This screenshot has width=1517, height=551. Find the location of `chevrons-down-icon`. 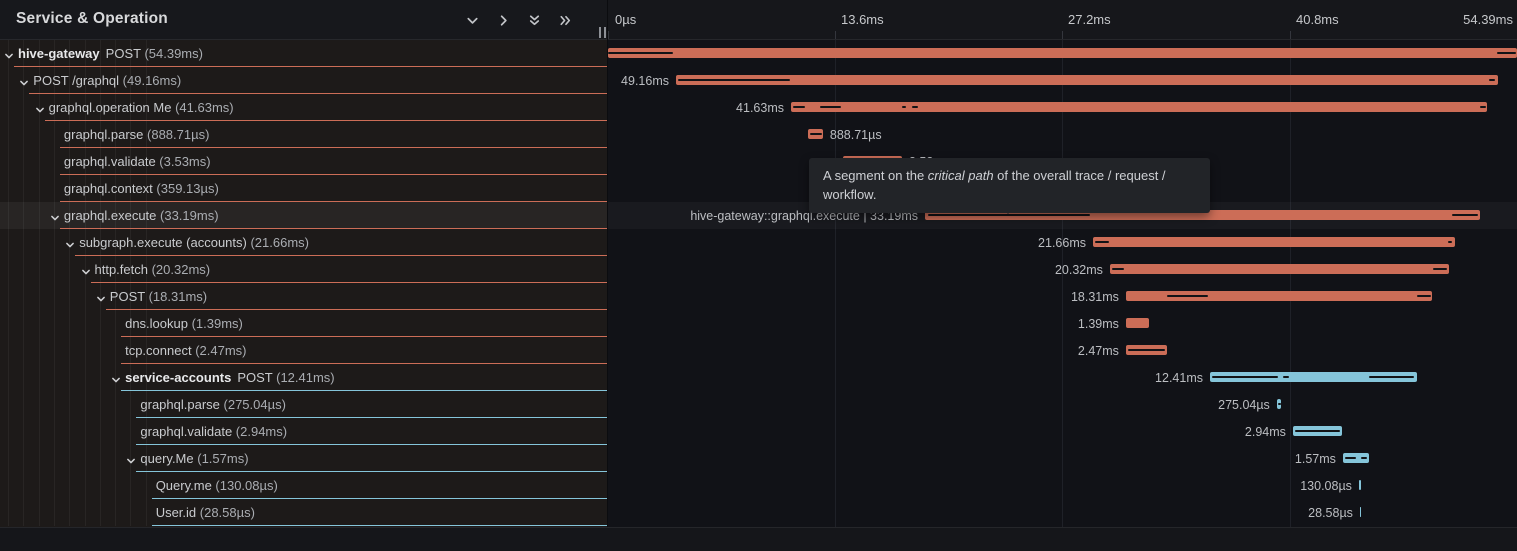

chevrons-down-icon is located at coordinates (534, 20).